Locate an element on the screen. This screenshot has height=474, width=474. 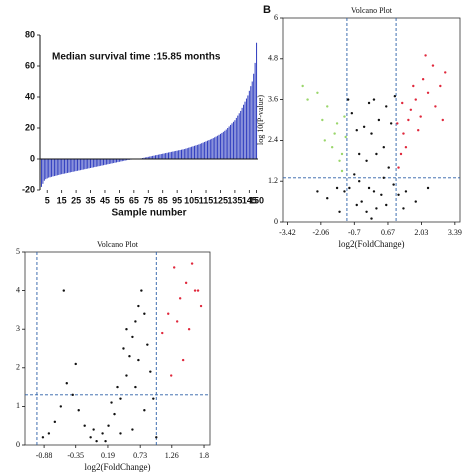
x-tick-label: 85 is located at coordinates (163, 200).